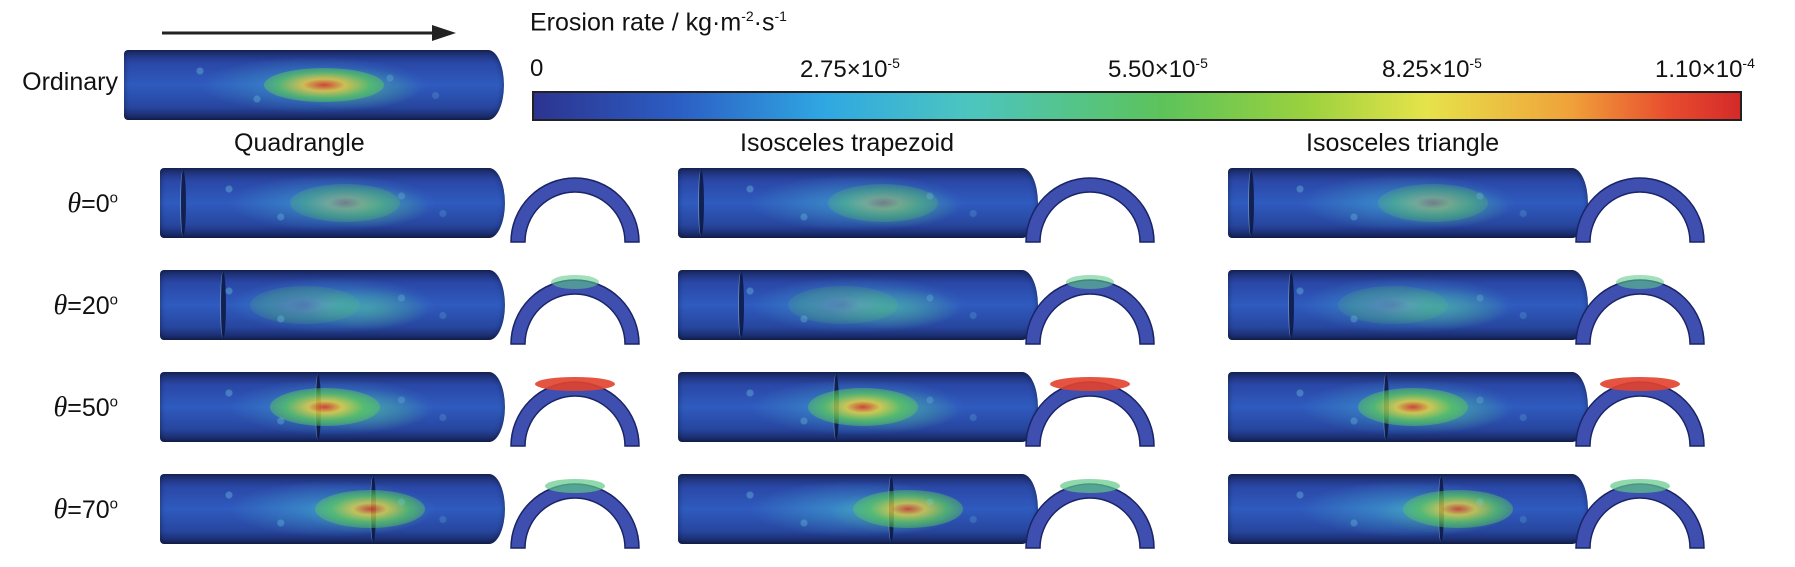 The width and height of the screenshot is (1795, 567). I want to click on flow-direction-arrow-icon, so click(309, 33).